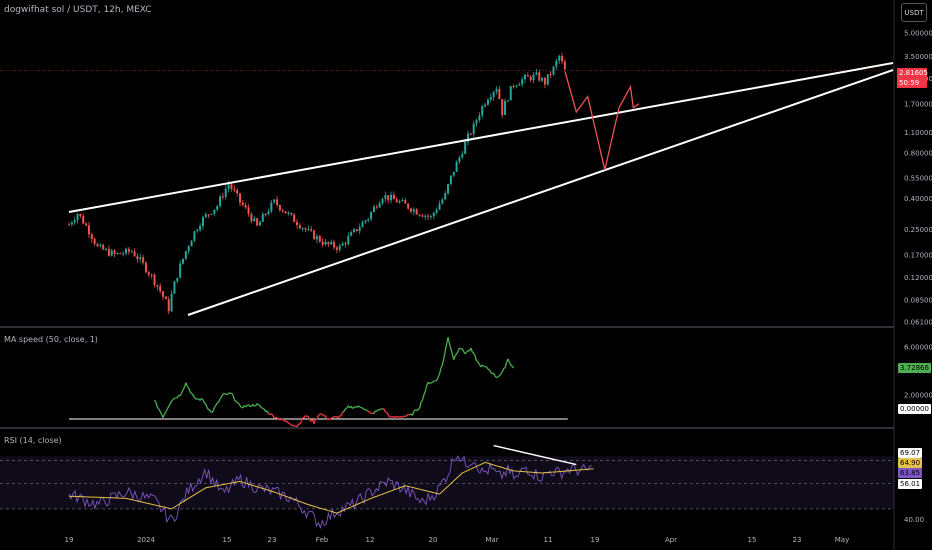 Image resolution: width=932 pixels, height=550 pixels. What do you see at coordinates (370, 540) in the screenshot?
I see `time-tick: 12` at bounding box center [370, 540].